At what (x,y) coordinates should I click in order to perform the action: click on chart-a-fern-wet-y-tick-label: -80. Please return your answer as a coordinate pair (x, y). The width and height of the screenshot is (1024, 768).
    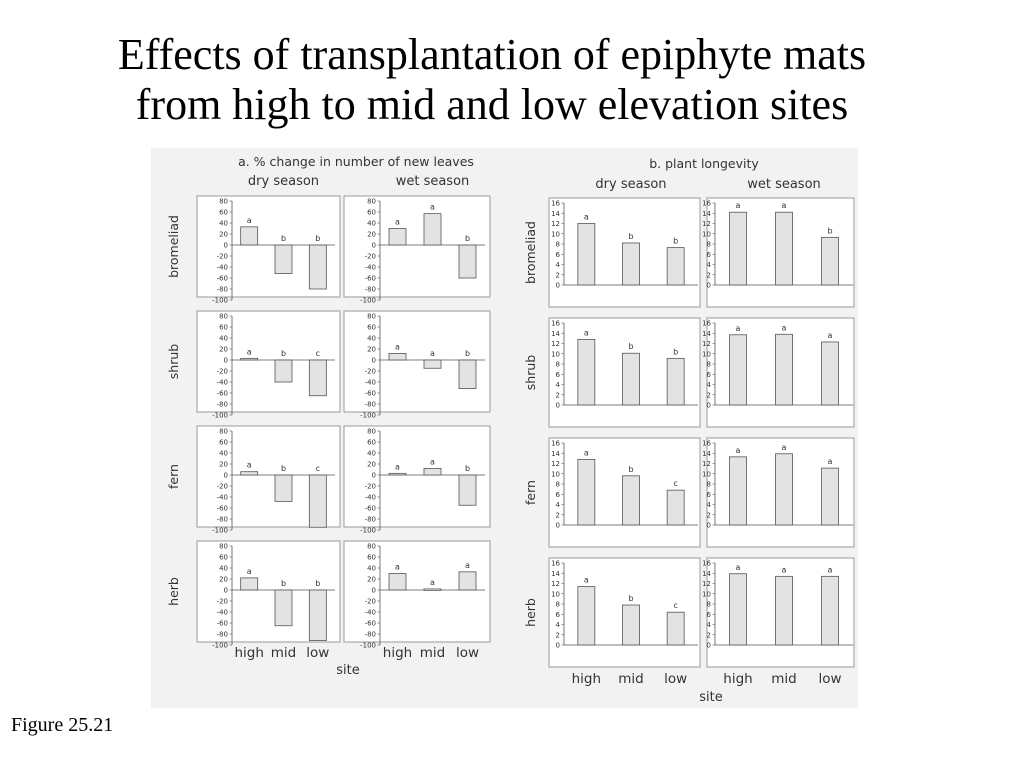
    Looking at the image, I should click on (370, 520).